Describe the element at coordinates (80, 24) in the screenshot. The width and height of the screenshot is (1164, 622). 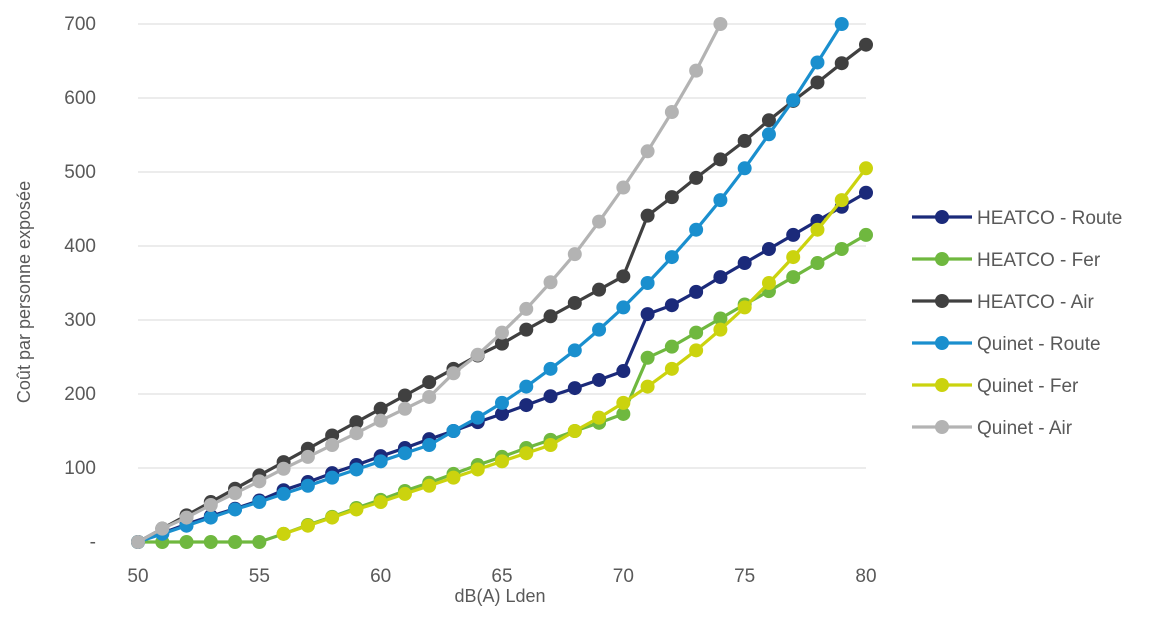
I see `y-tick-label: 700` at that location.